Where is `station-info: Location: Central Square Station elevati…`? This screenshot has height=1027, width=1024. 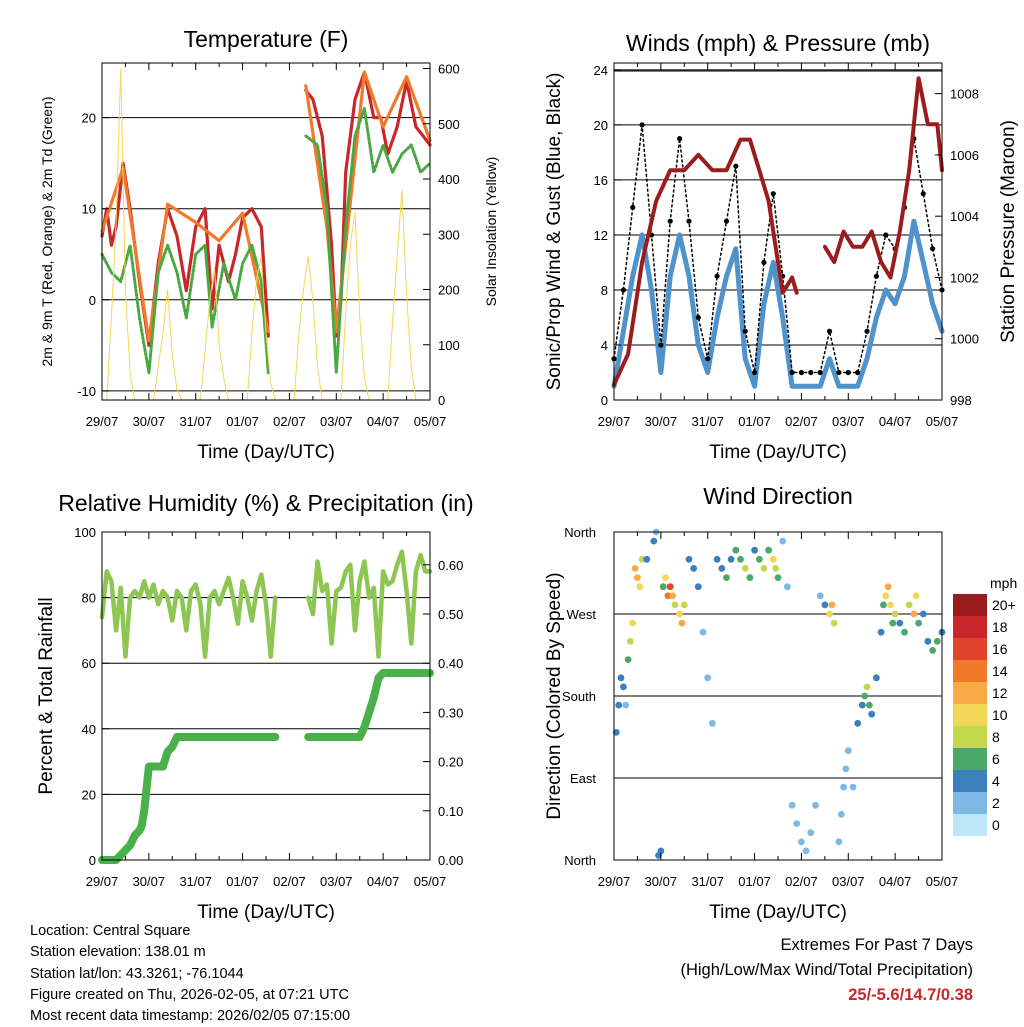
station-info: Location: Central Square Station elevati… is located at coordinates (190, 974).